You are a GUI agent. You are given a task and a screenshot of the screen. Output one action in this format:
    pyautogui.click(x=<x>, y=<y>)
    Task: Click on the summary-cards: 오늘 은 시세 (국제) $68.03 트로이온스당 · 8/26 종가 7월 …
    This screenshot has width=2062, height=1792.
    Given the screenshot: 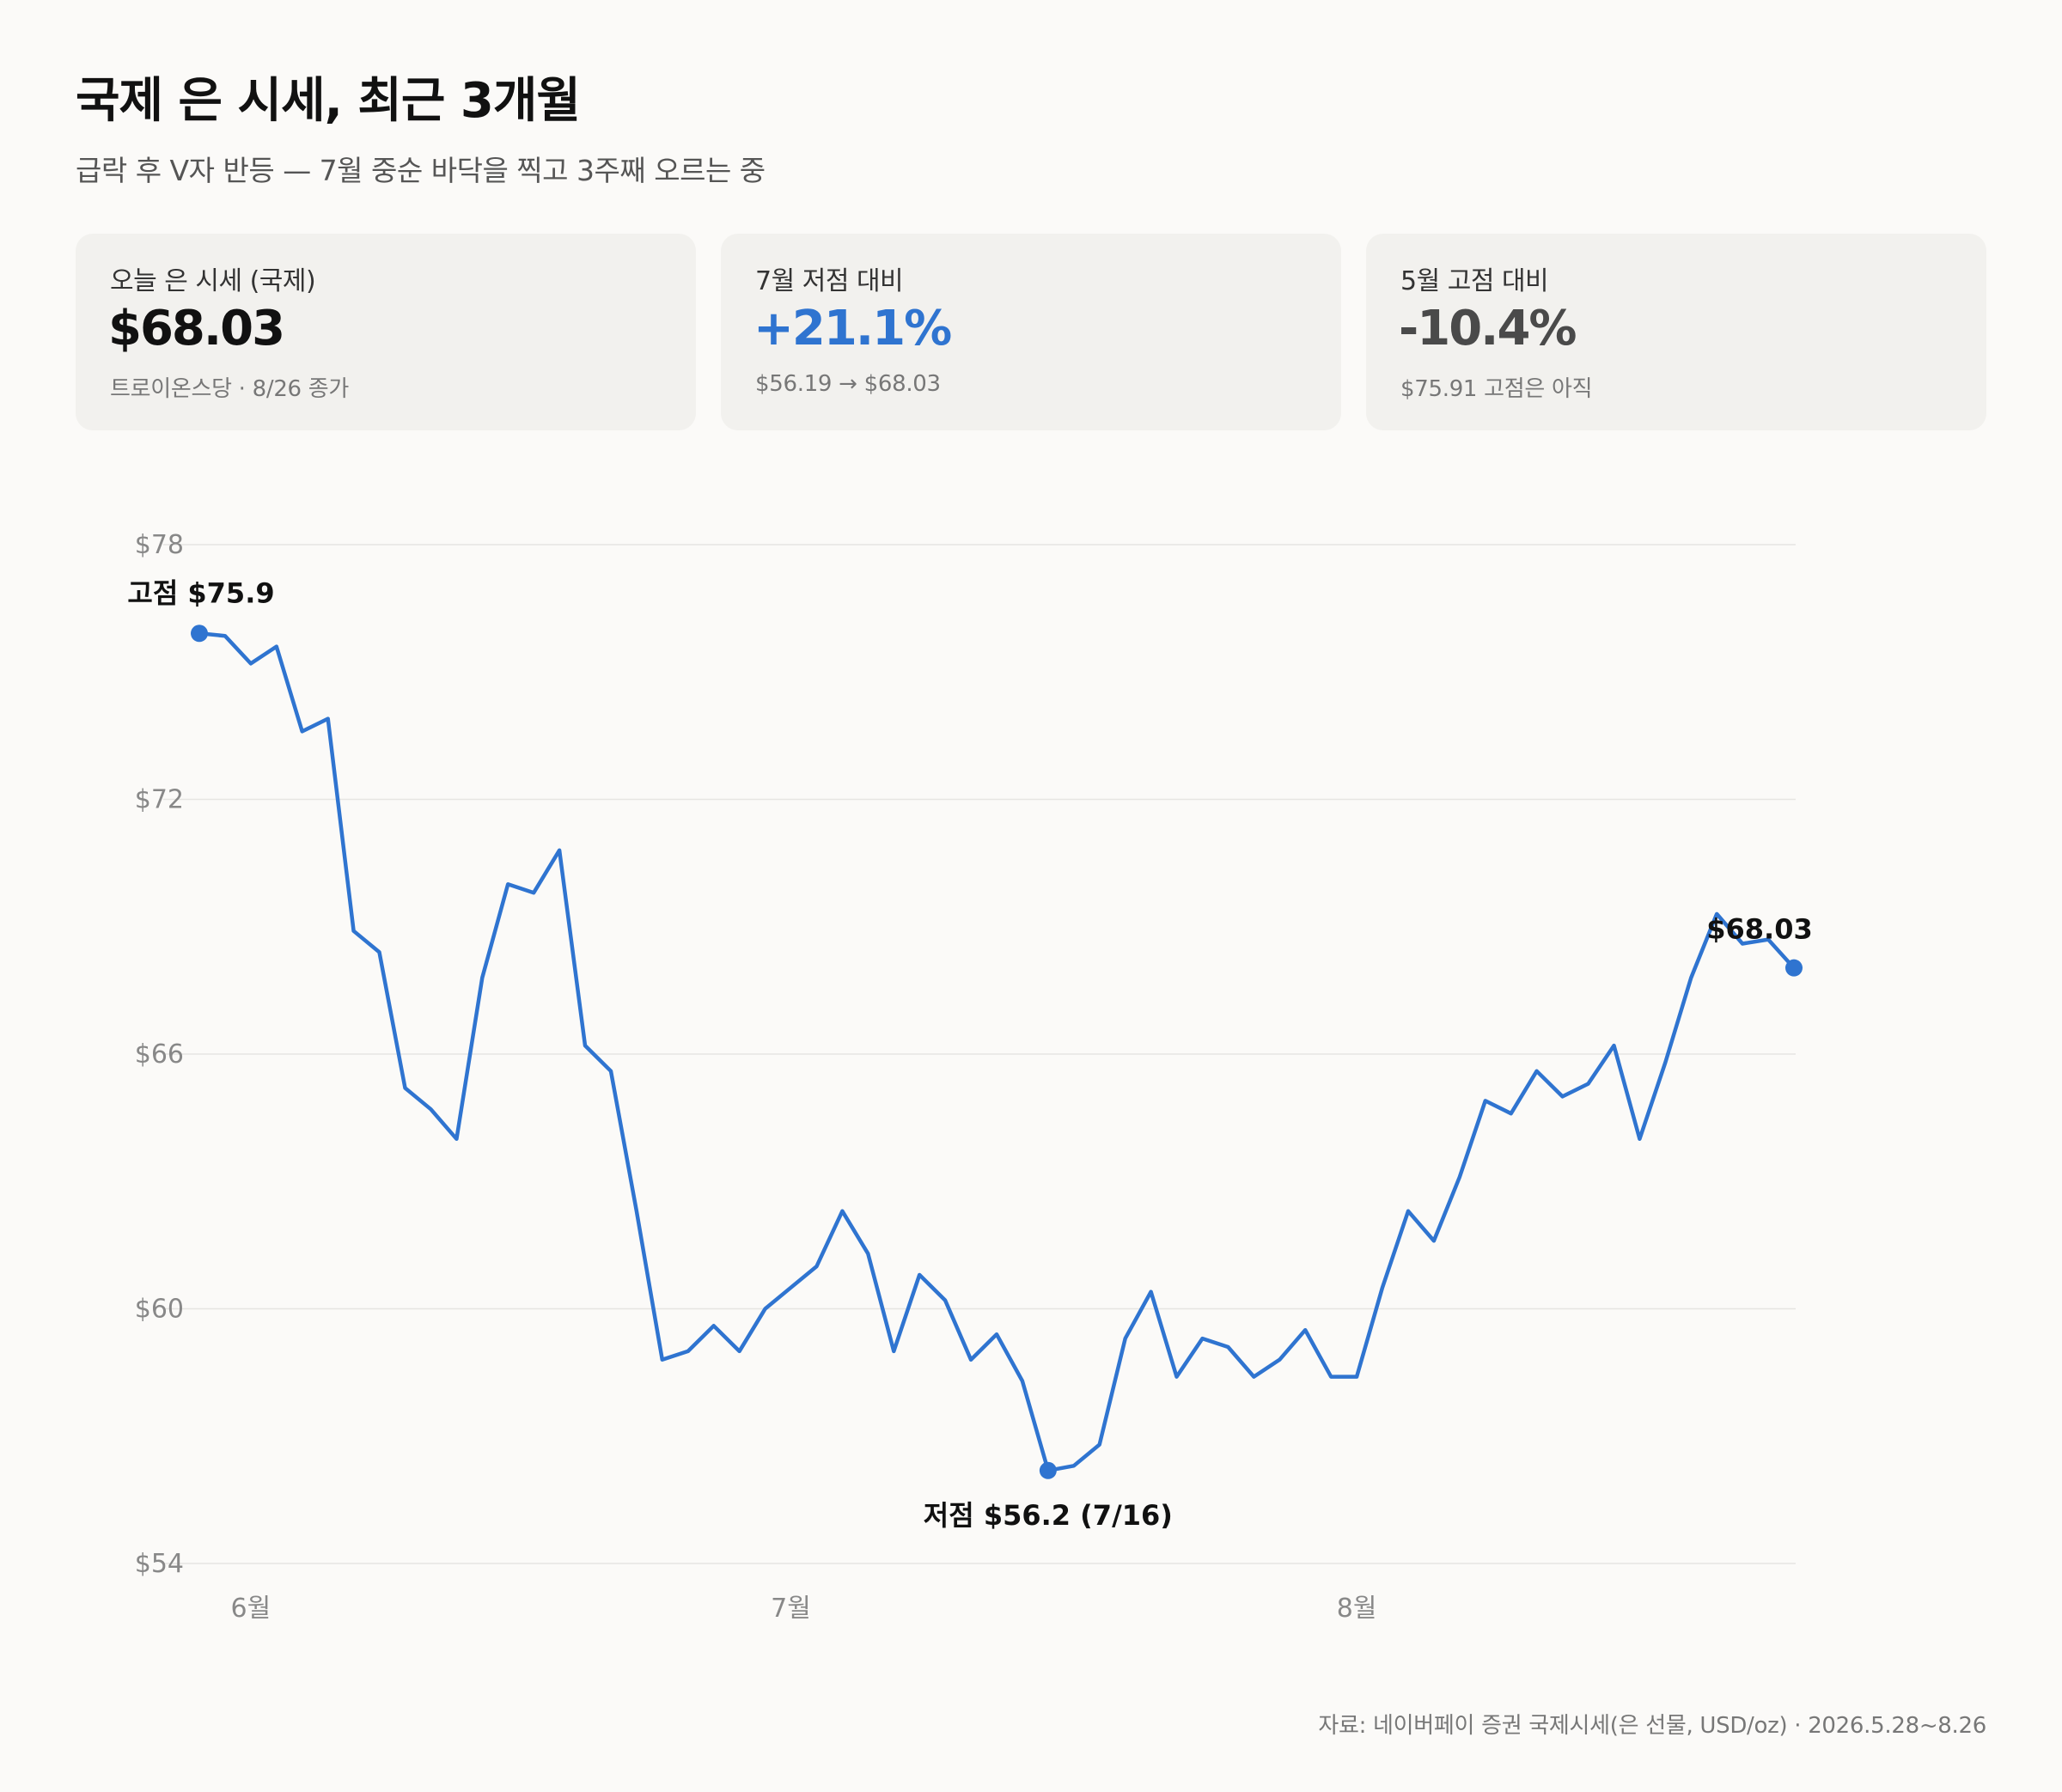 What is the action you would take?
    pyautogui.click(x=1031, y=332)
    